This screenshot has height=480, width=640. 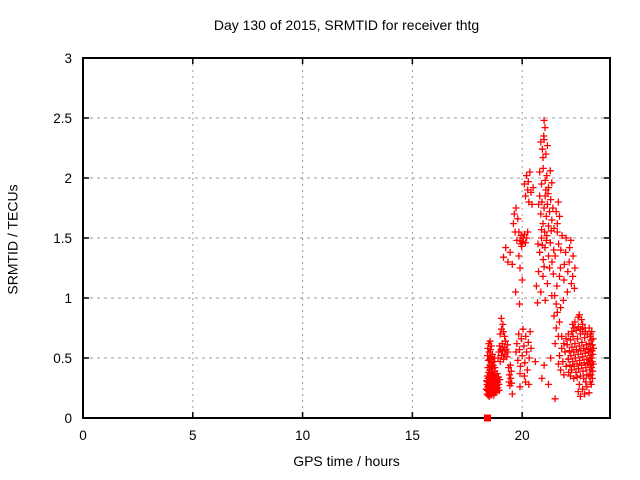 I want to click on y-tick-label: 1, so click(x=68, y=298).